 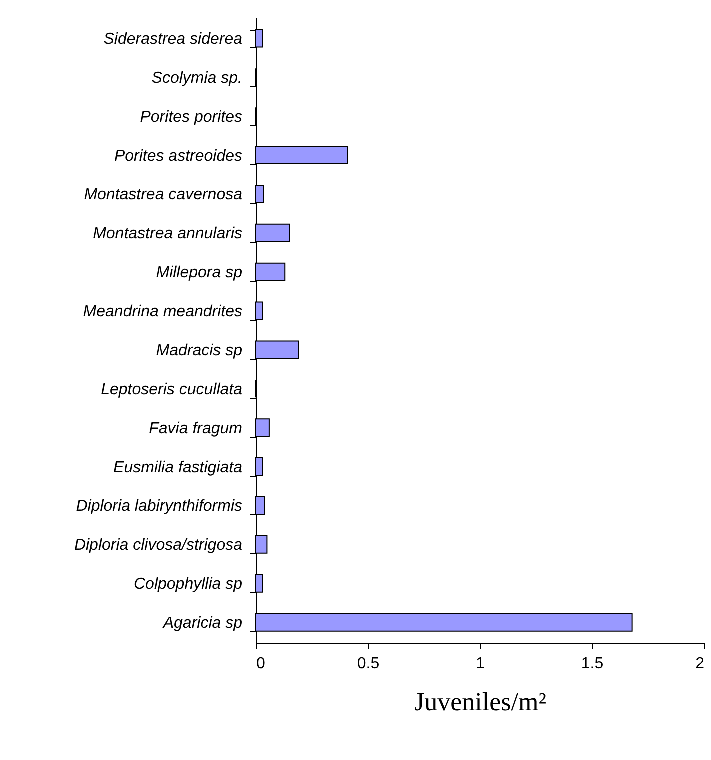 What do you see at coordinates (191, 117) in the screenshot?
I see `y-tick-label: Porites porites` at bounding box center [191, 117].